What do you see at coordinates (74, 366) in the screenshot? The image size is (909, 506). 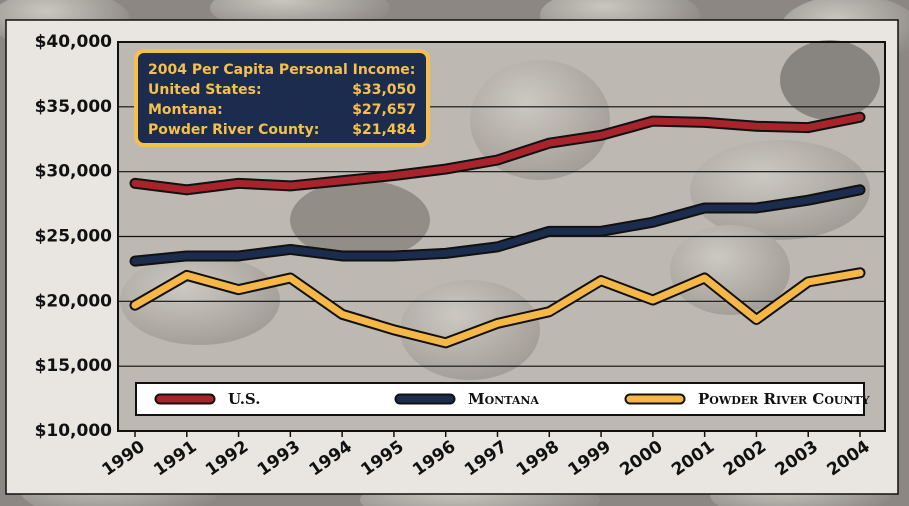 I see `y-tick-label: $15,000` at bounding box center [74, 366].